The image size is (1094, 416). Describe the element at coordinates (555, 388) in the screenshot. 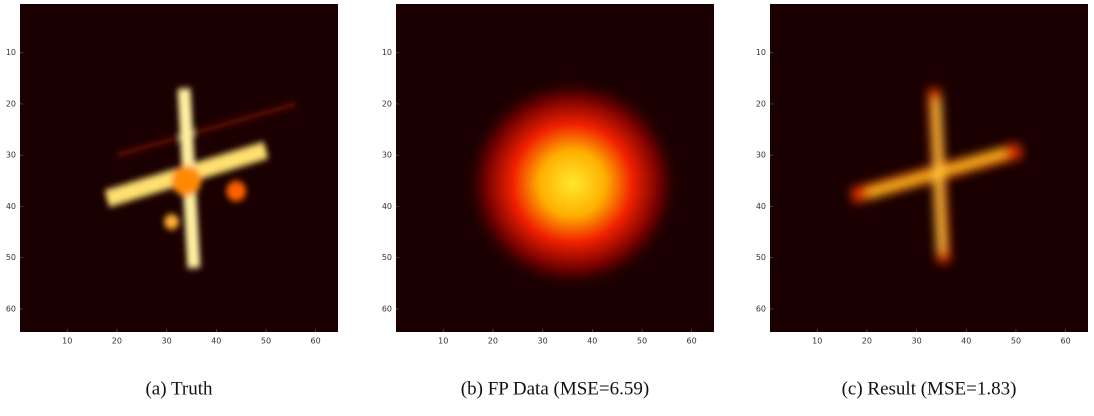

I see `caption: (b) FP Data (MSE=6.59)` at that location.